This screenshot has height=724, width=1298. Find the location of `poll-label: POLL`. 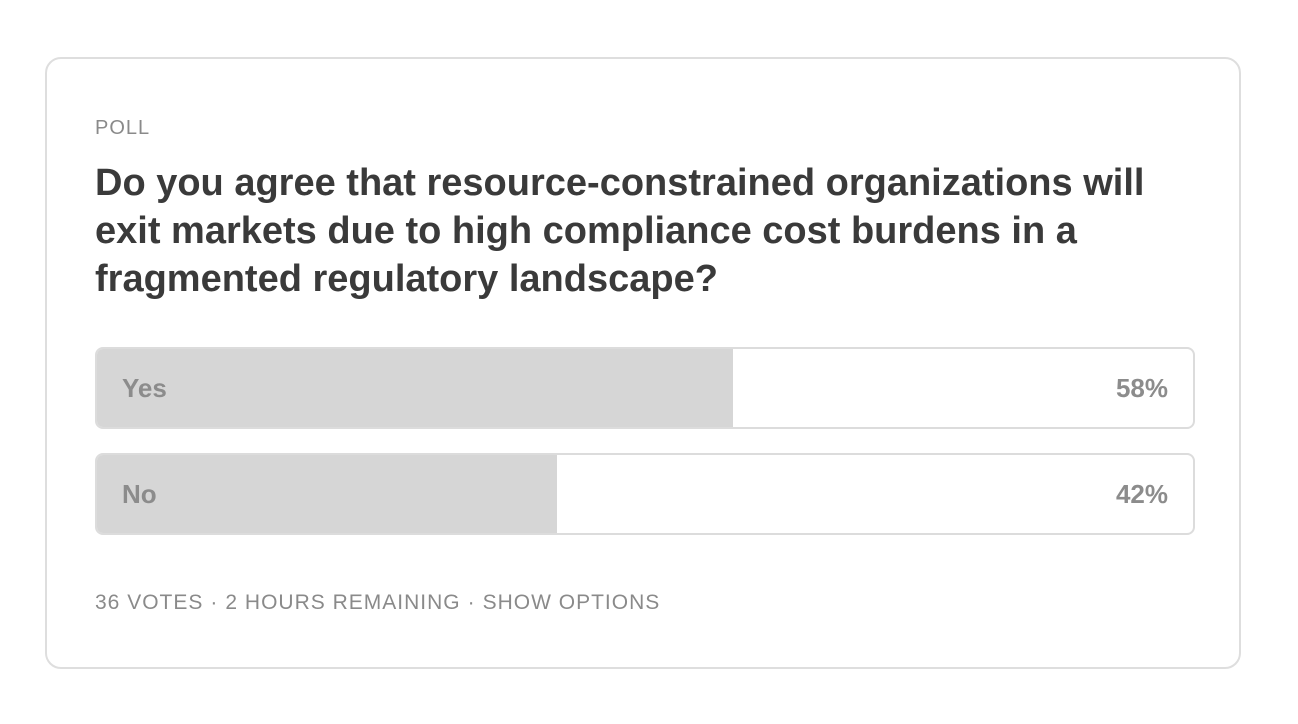

poll-label: POLL is located at coordinates (123, 128).